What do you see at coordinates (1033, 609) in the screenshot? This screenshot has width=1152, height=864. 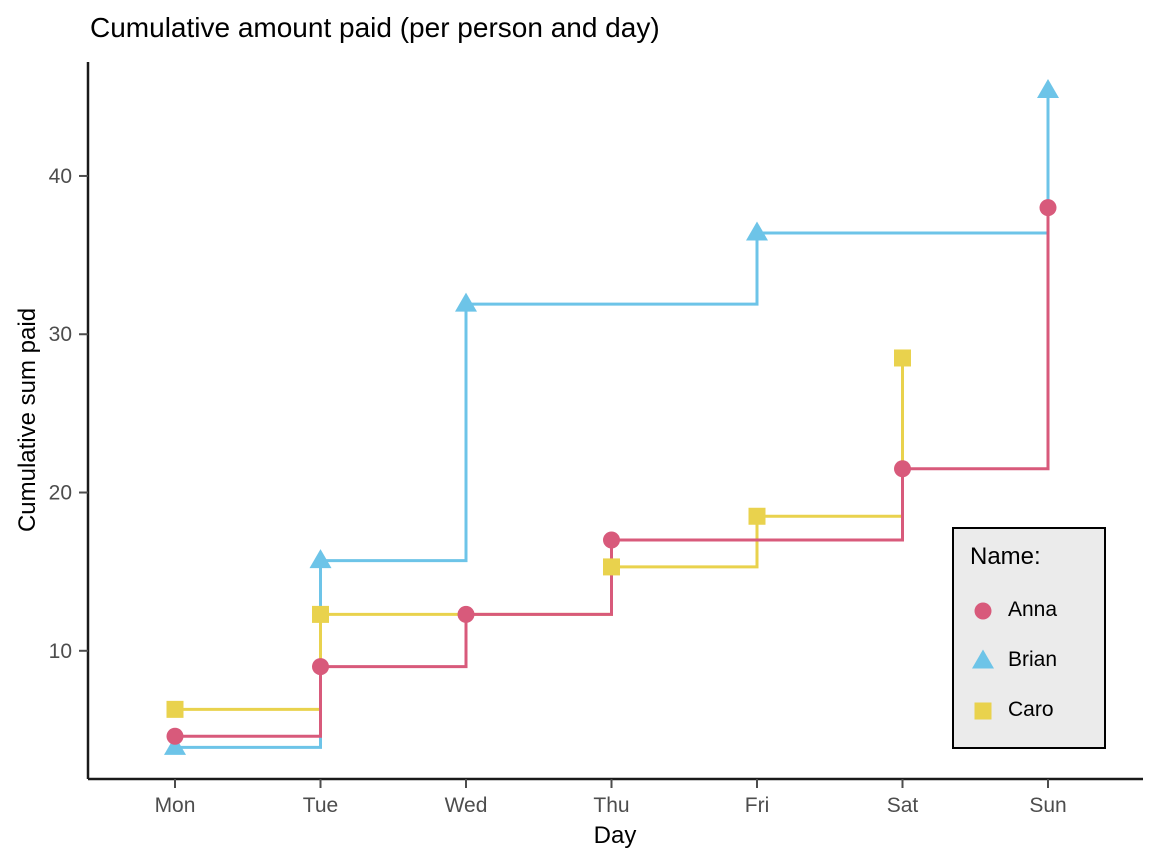 I see `legend-label-anna: Anna` at bounding box center [1033, 609].